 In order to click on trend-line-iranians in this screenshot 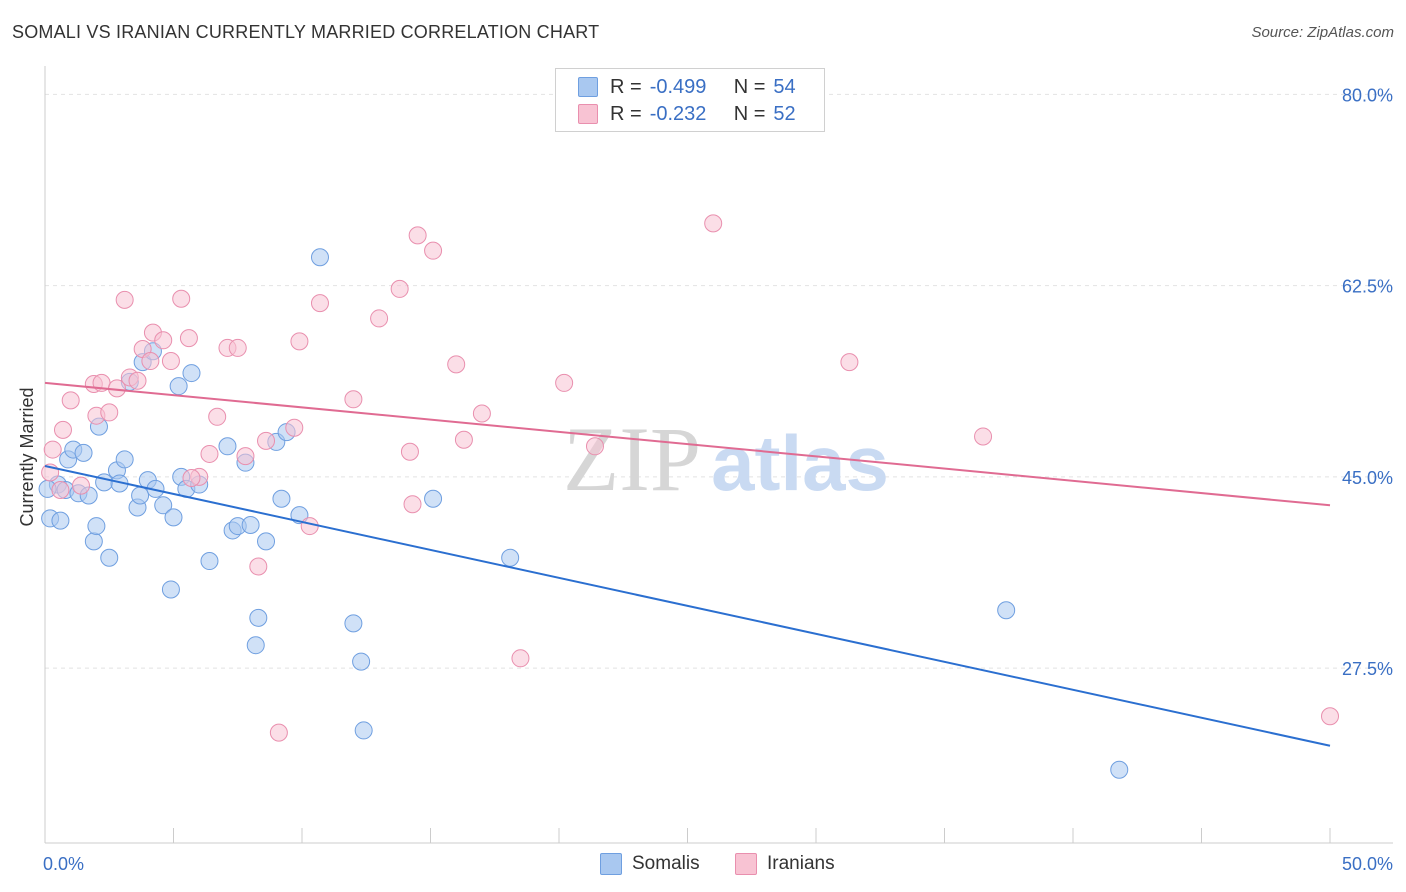, I will do `click(687, 444)`.